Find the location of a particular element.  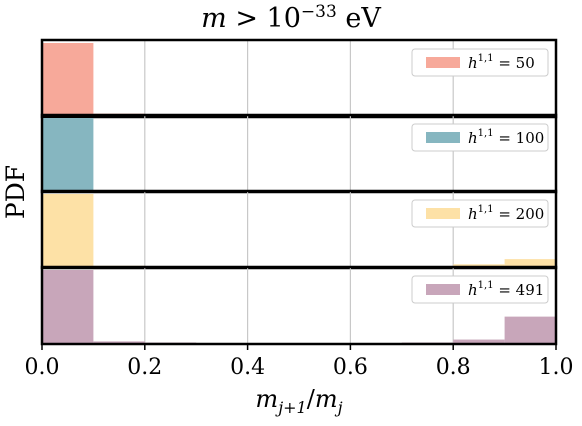

bar-panel3-bin1 is located at coordinates (67, 231).